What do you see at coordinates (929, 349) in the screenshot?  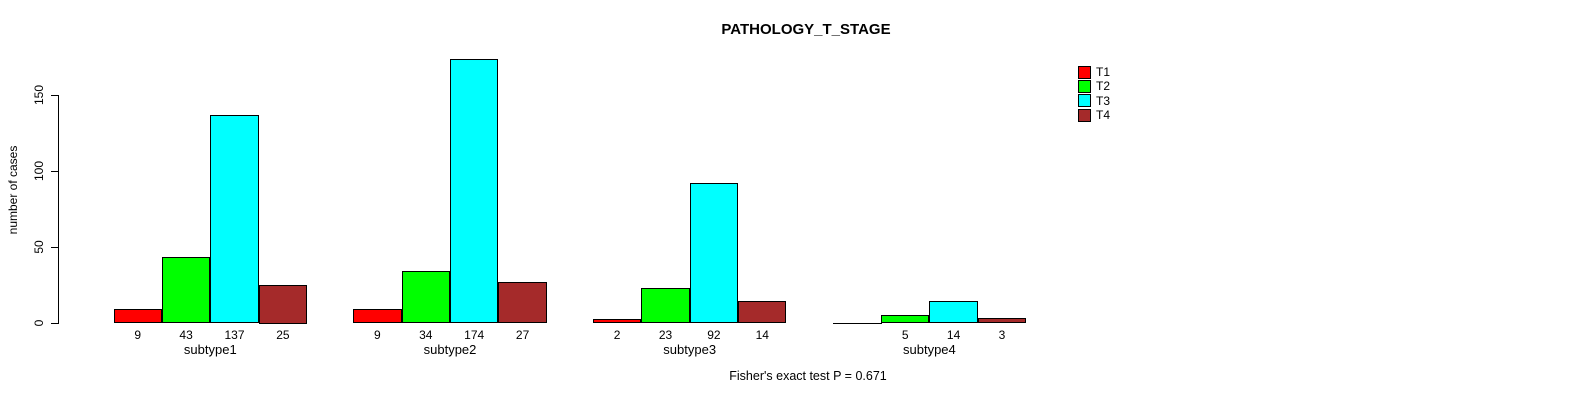 I see `x-category-label: subtype4` at bounding box center [929, 349].